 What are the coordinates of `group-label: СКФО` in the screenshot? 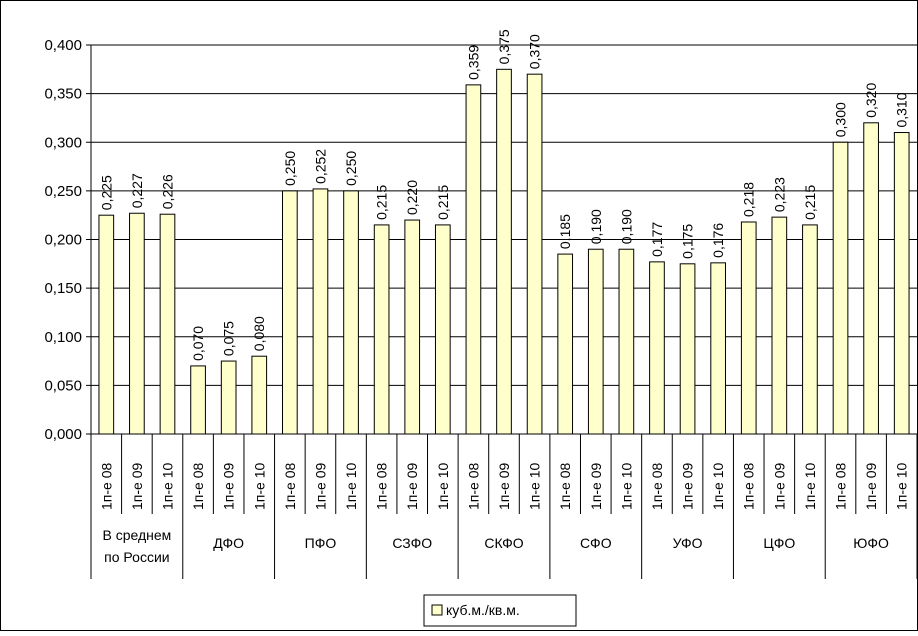 It's located at (503, 543).